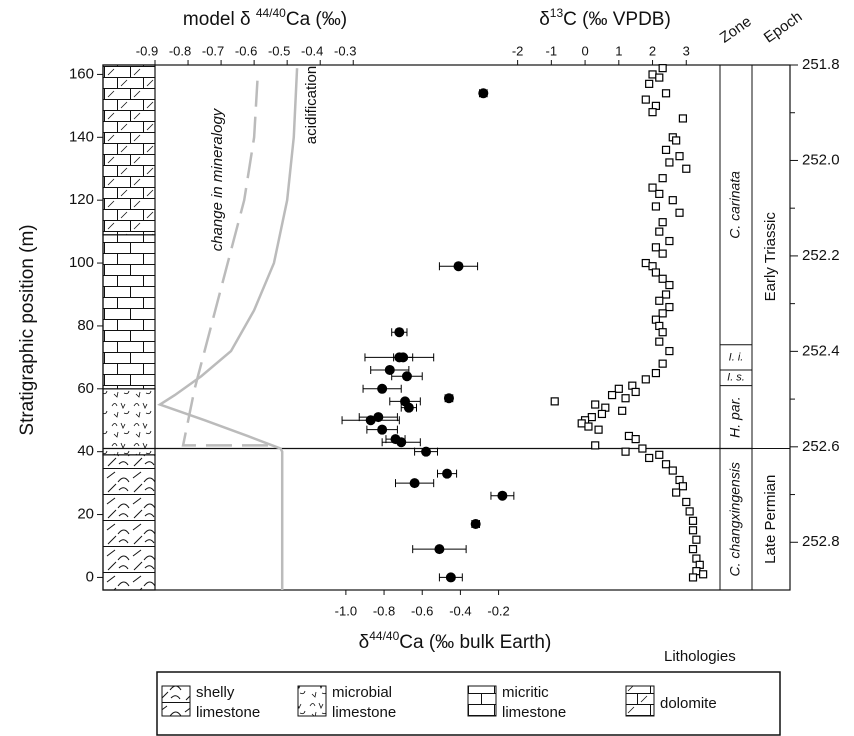 The image size is (854, 736). Describe the element at coordinates (312, 701) in the screenshot. I see `legend-swatch` at that location.